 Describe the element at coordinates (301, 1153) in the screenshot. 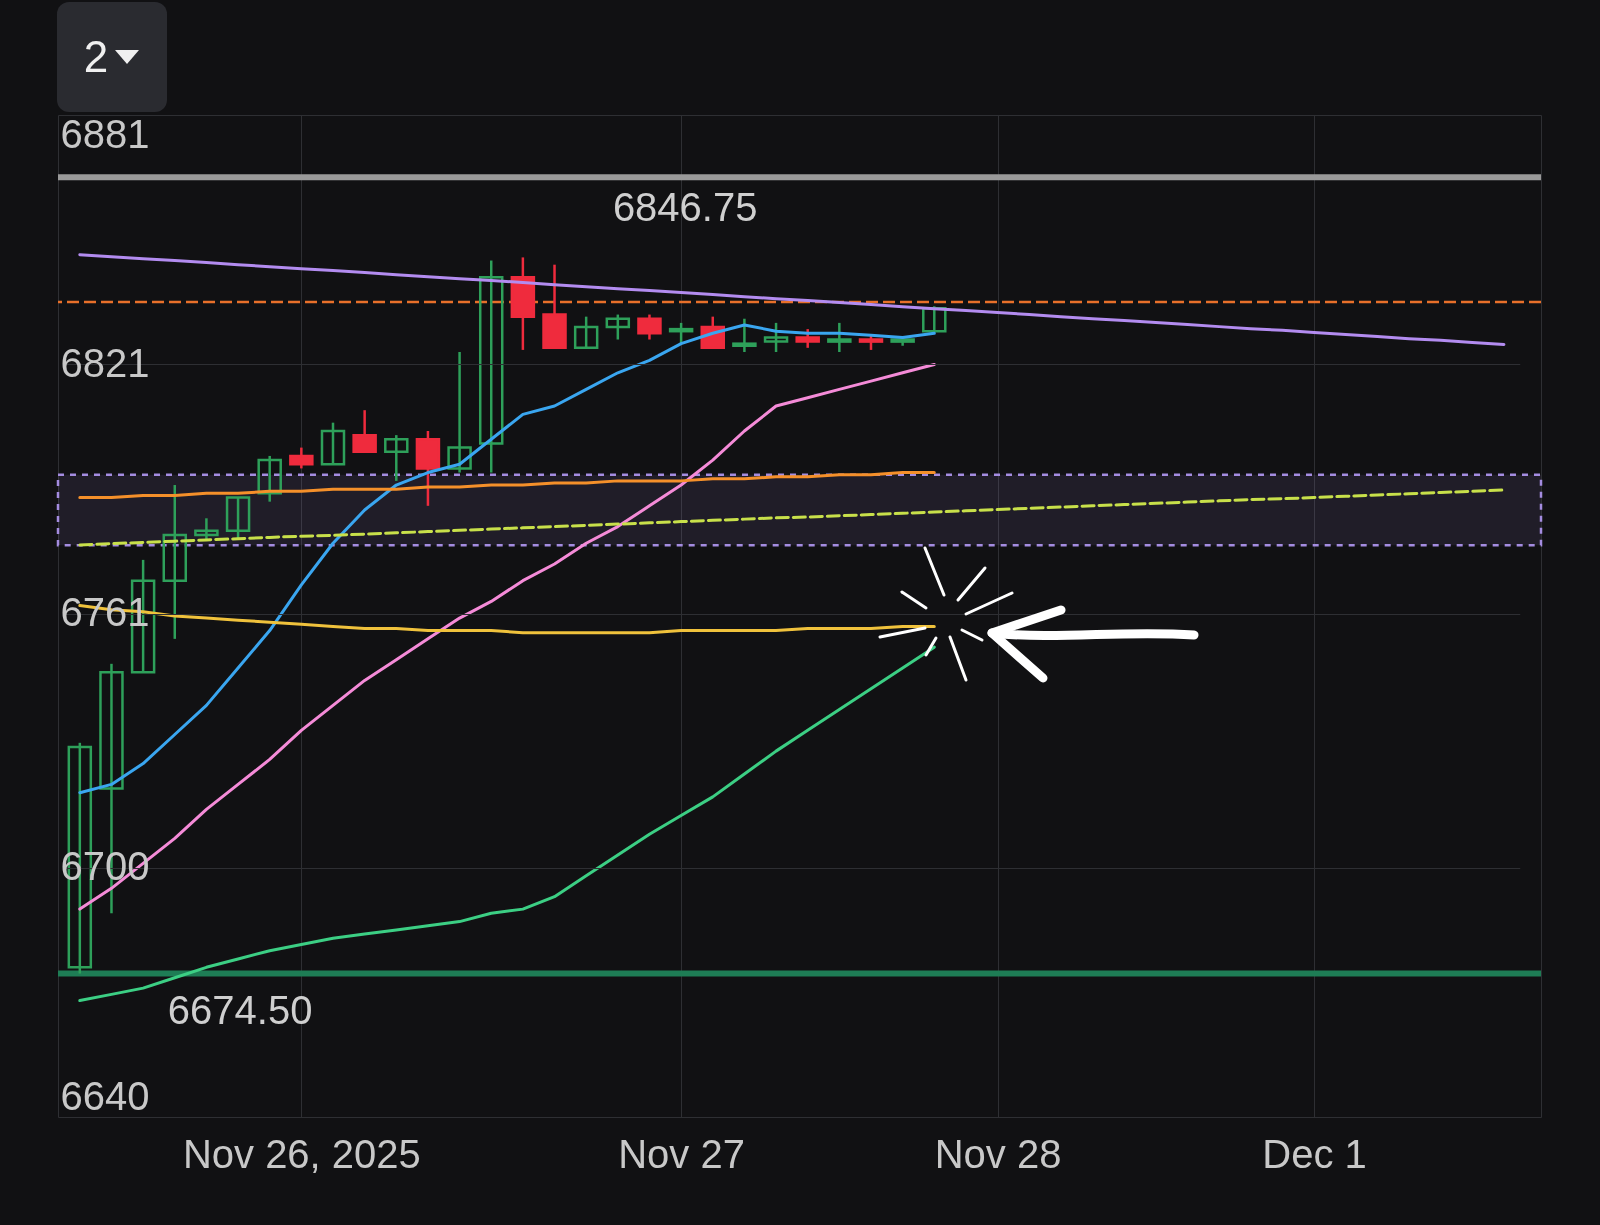

I see `x-tick-label: Nov 26, 2025` at that location.